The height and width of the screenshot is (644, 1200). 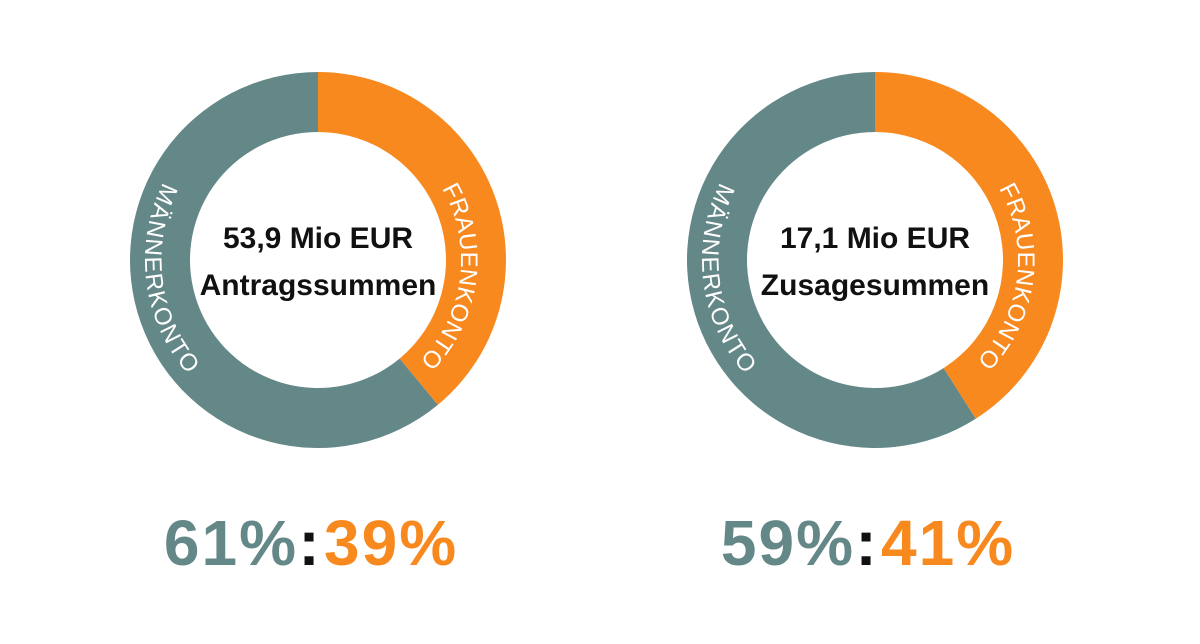 I want to click on chart-title: 17,1 Mio EUR, so click(x=875, y=238).